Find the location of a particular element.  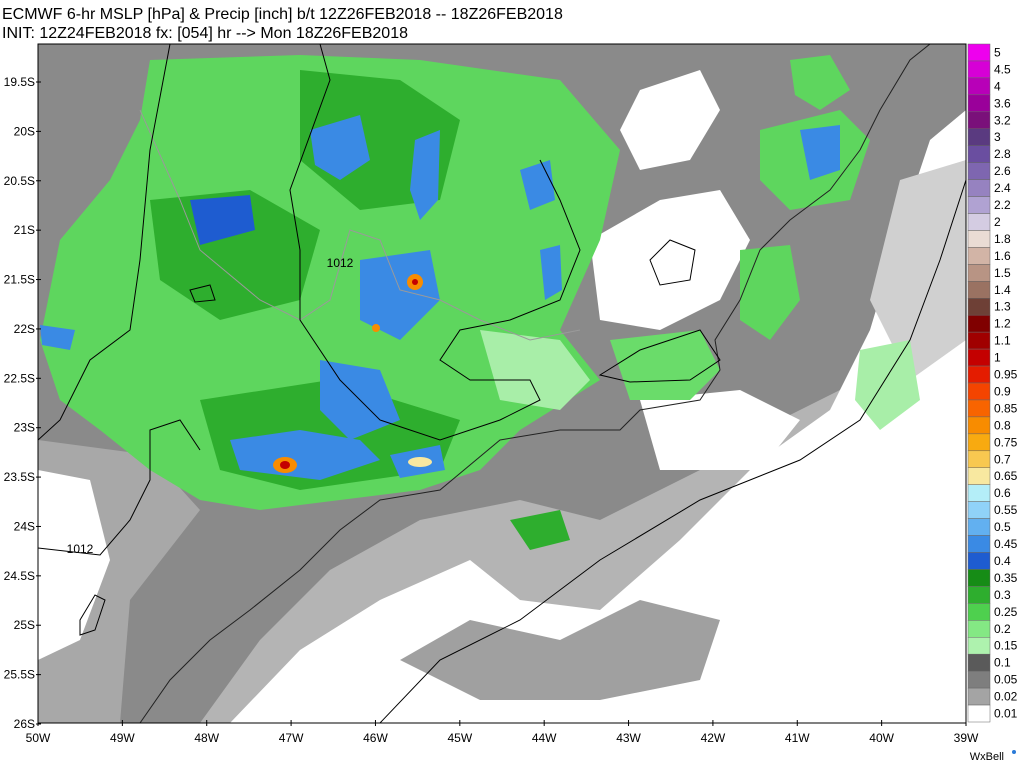

colorbar-label: 0.9 is located at coordinates (1002, 391).